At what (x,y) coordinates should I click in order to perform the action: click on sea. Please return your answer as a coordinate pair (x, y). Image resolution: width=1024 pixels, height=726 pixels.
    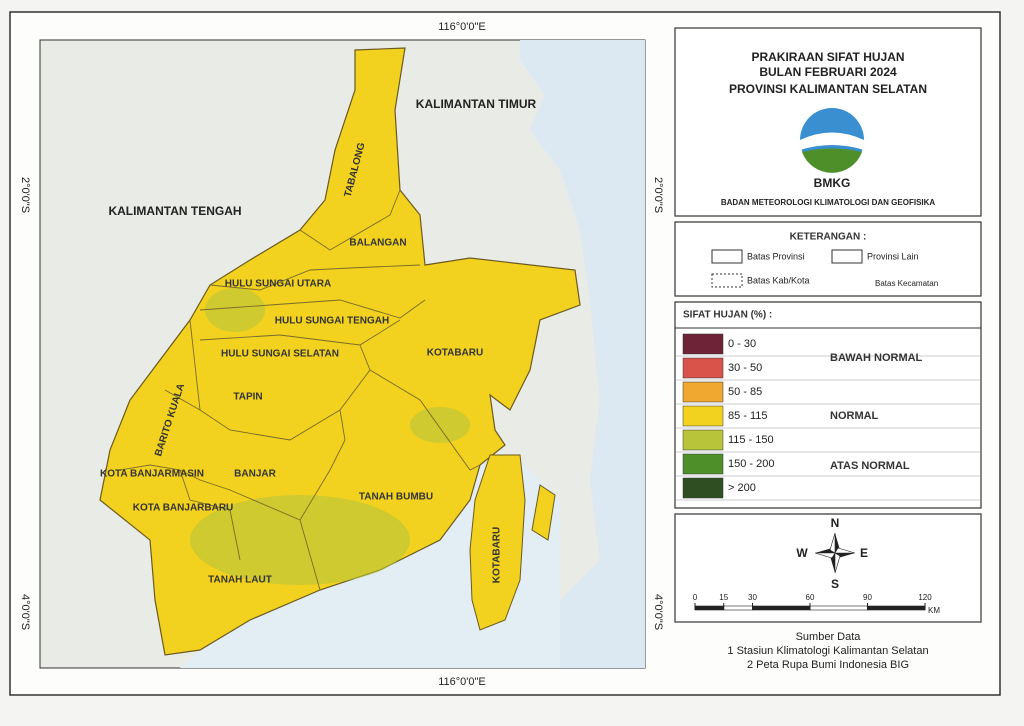
    Looking at the image, I should click on (582, 354).